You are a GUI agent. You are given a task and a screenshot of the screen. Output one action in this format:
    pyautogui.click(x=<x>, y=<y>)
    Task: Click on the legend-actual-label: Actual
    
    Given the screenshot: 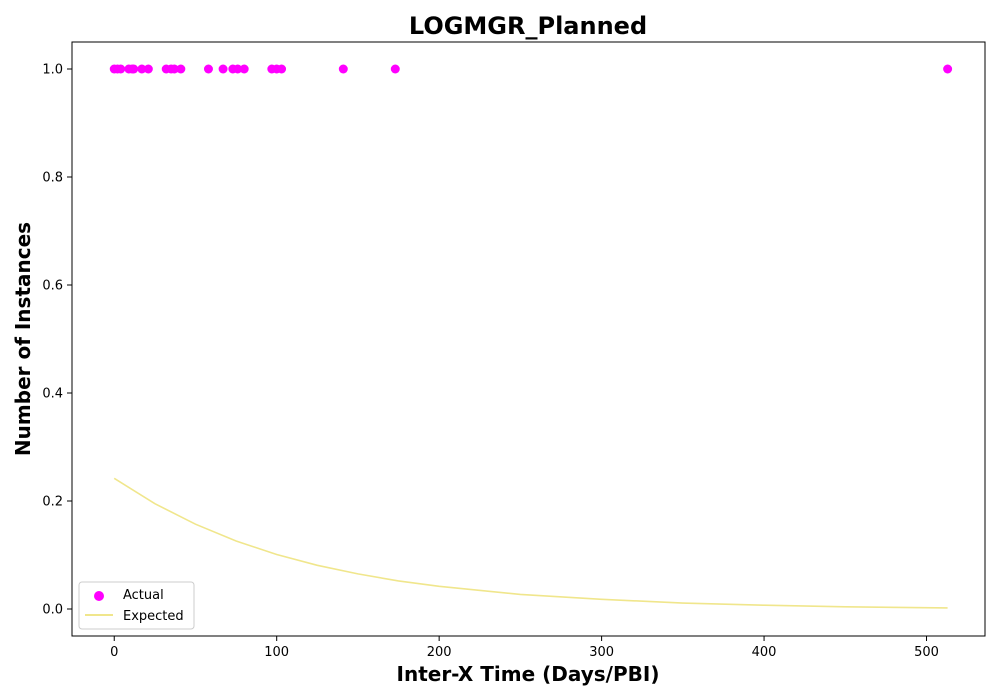 What is the action you would take?
    pyautogui.click(x=143, y=595)
    